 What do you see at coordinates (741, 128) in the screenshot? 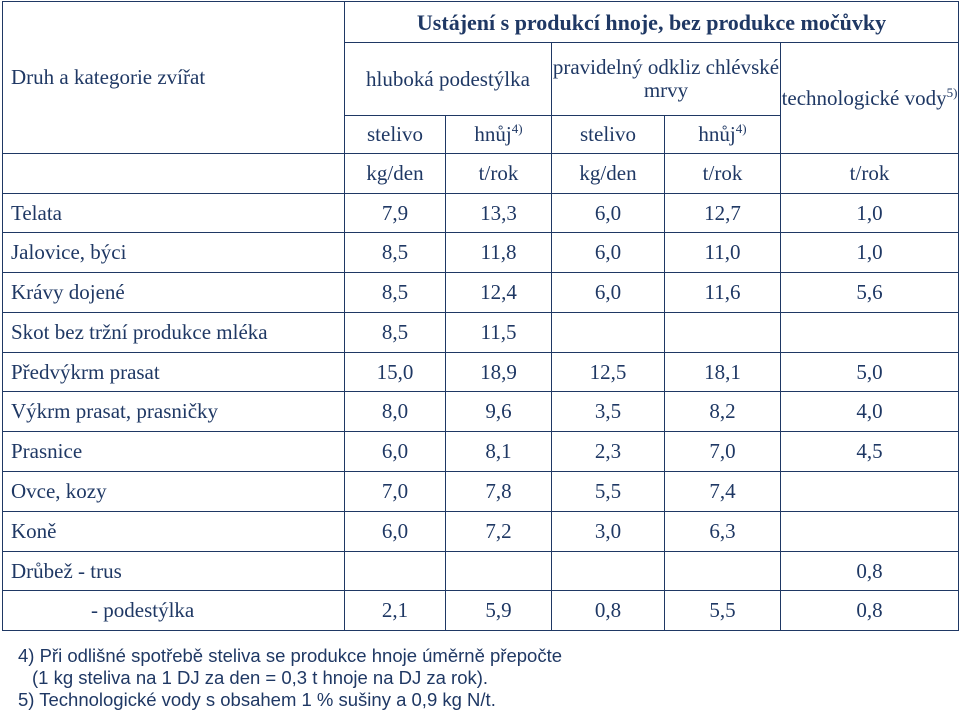
I see `manure-footnote-ref-2: 4)` at bounding box center [741, 128].